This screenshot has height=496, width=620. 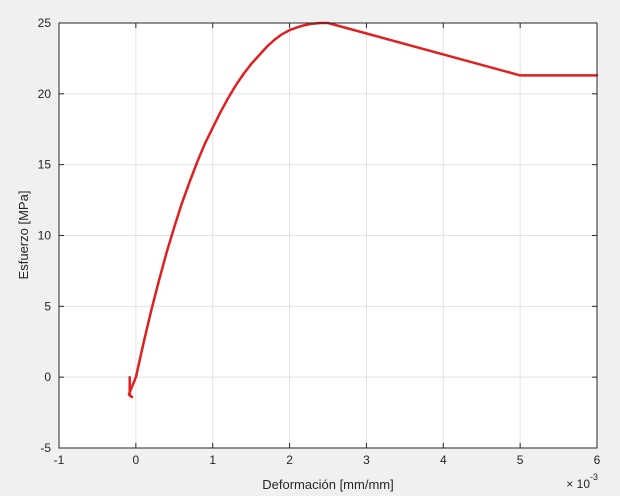 I want to click on y-tick-labels: -5 0 5 10 15 20 25, so click(x=45, y=235).